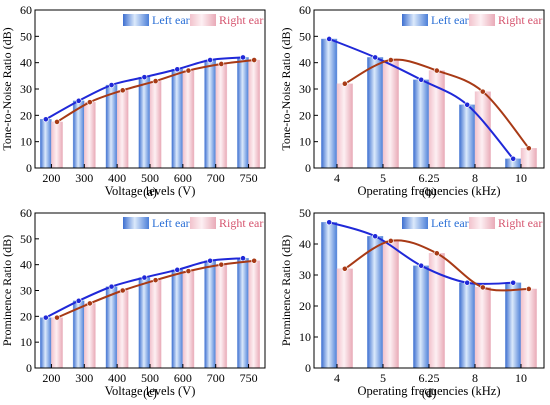 Image resolution: width=550 pixels, height=405 pixels. I want to click on x-tick-label-4: 4, so click(337, 378).